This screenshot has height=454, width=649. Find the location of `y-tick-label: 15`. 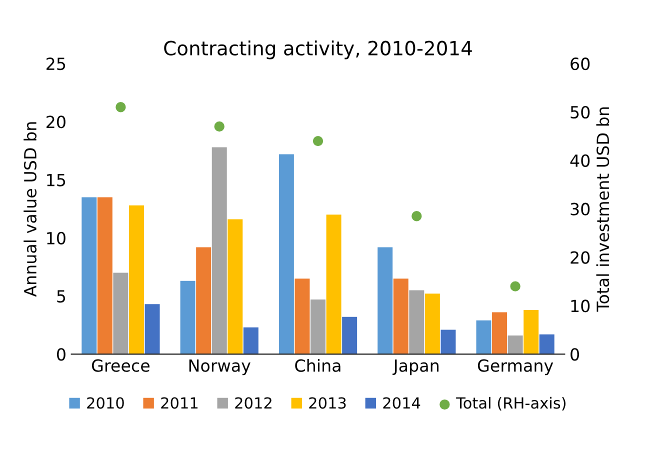

y-tick-label: 15 is located at coordinates (56, 180).